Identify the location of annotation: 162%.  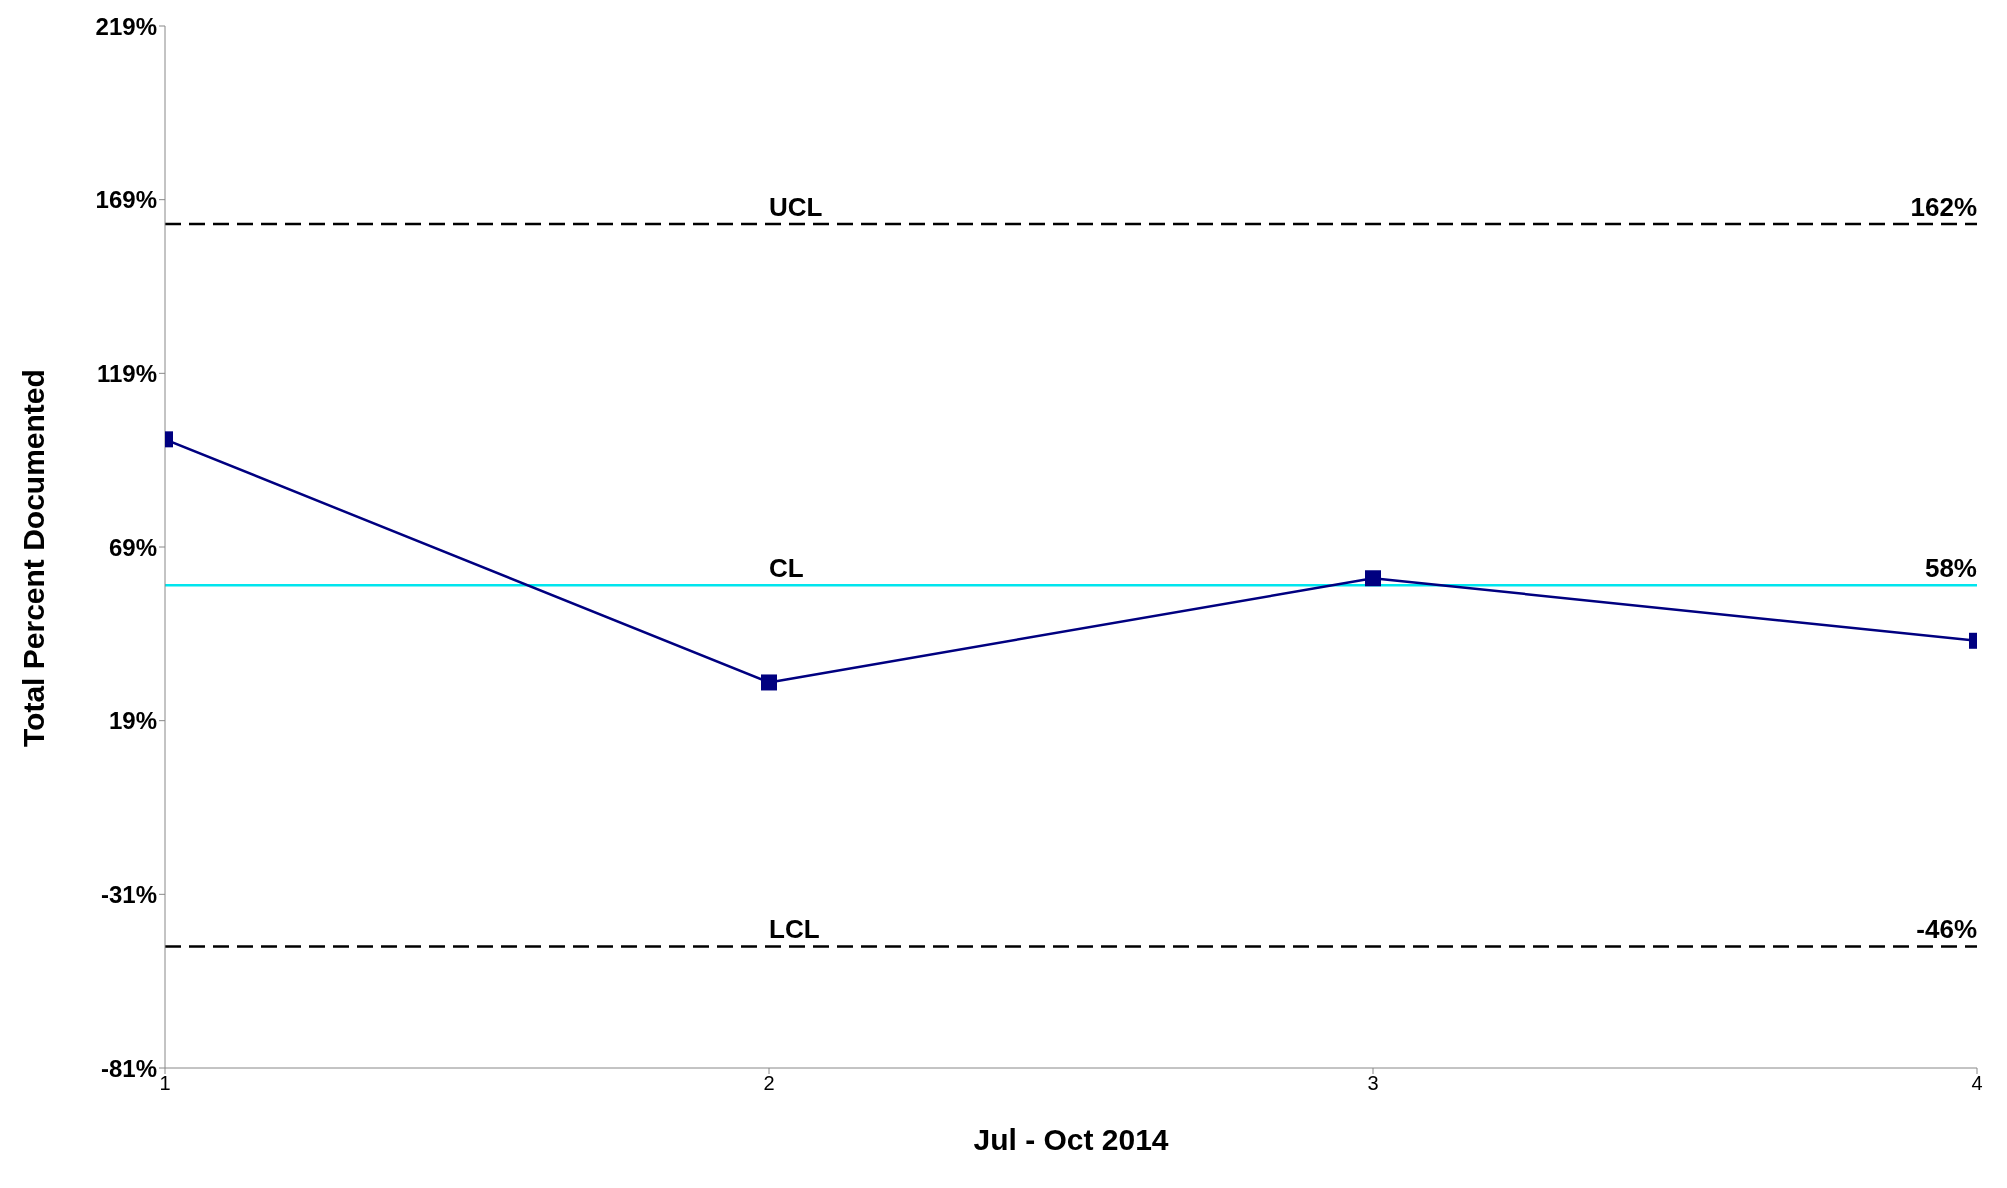
(1943, 206).